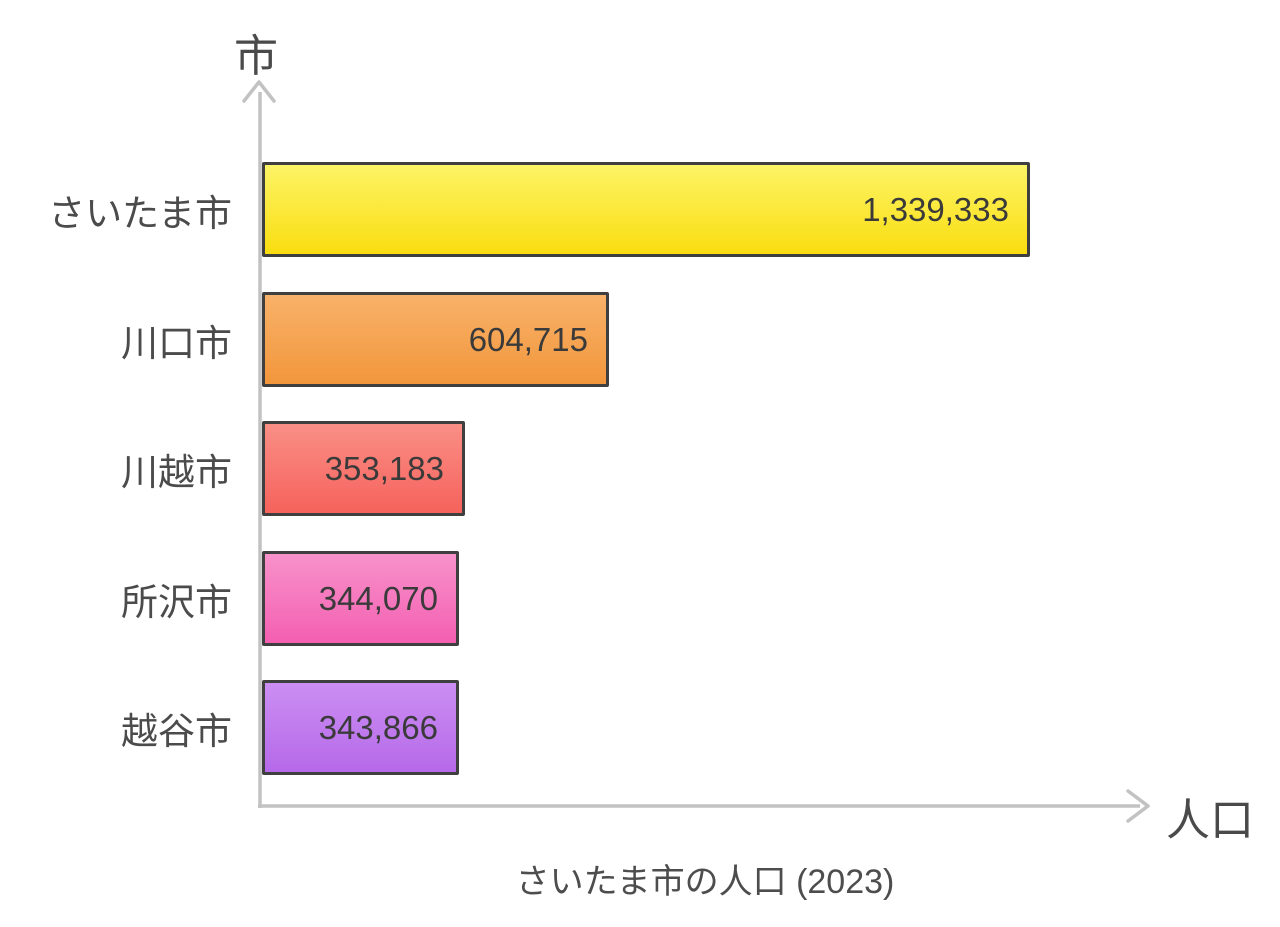 The width and height of the screenshot is (1280, 927). Describe the element at coordinates (140, 213) in the screenshot. I see `category-label: さいたま市` at that location.